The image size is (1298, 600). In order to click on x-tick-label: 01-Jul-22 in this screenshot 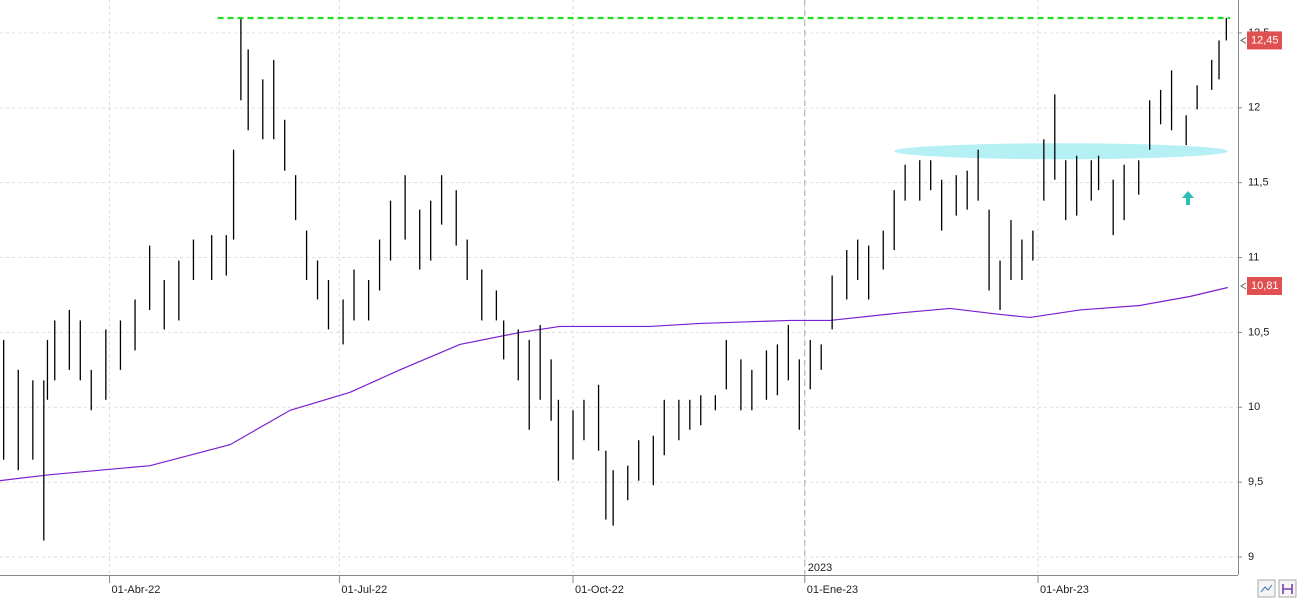, I will do `click(364, 590)`.